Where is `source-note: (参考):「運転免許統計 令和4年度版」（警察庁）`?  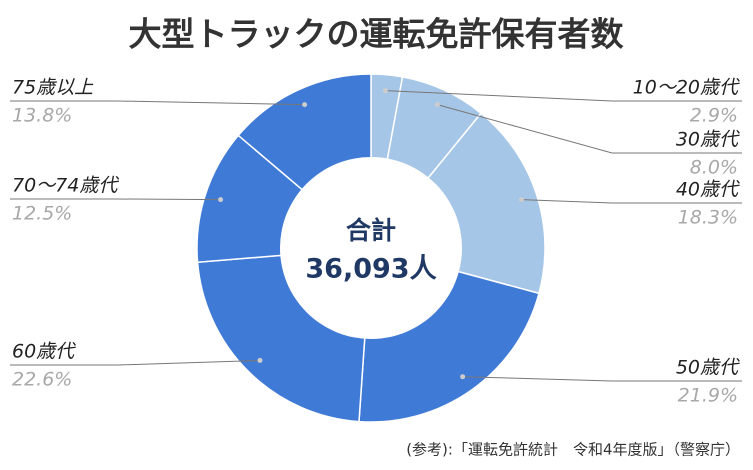 source-note: (参考):「運転免許統計 令和4年度版」（警察庁） is located at coordinates (573, 450).